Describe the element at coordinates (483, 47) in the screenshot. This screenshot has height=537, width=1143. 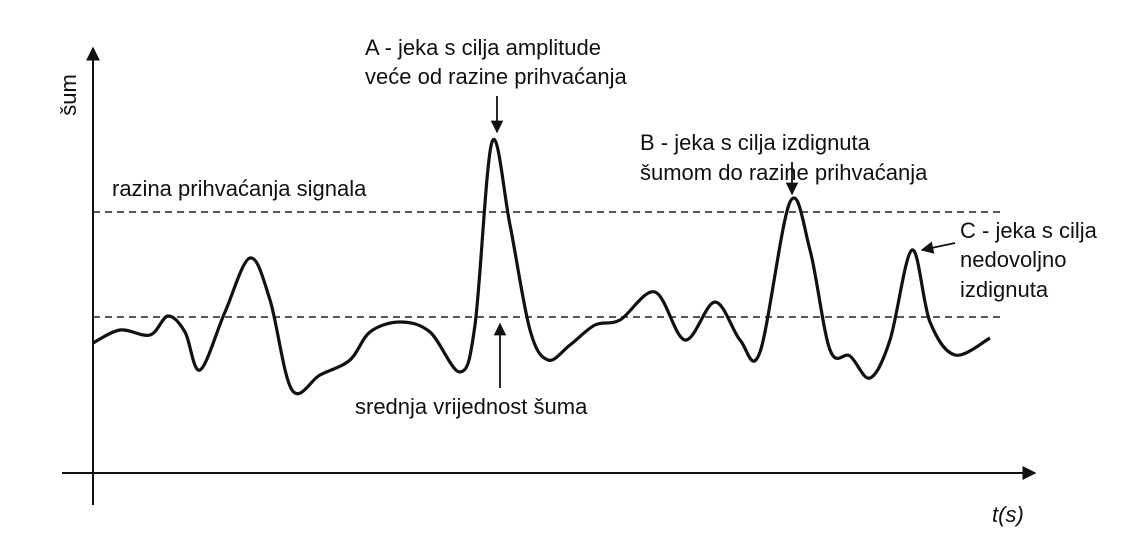
I see `annotation-a: A - jeka s cilja amplitude` at that location.